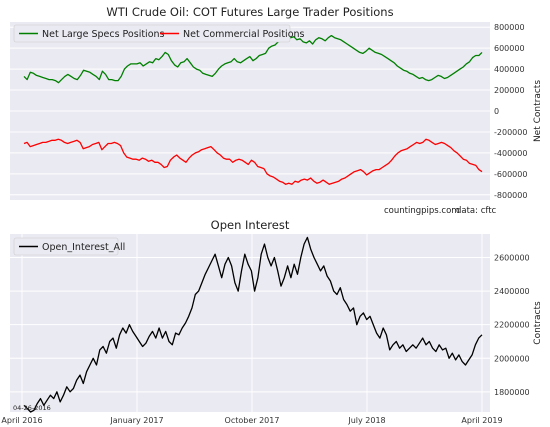 The width and height of the screenshot is (550, 427). What do you see at coordinates (510, 174) in the screenshot?
I see `y-tick-label: -600000` at bounding box center [510, 174].